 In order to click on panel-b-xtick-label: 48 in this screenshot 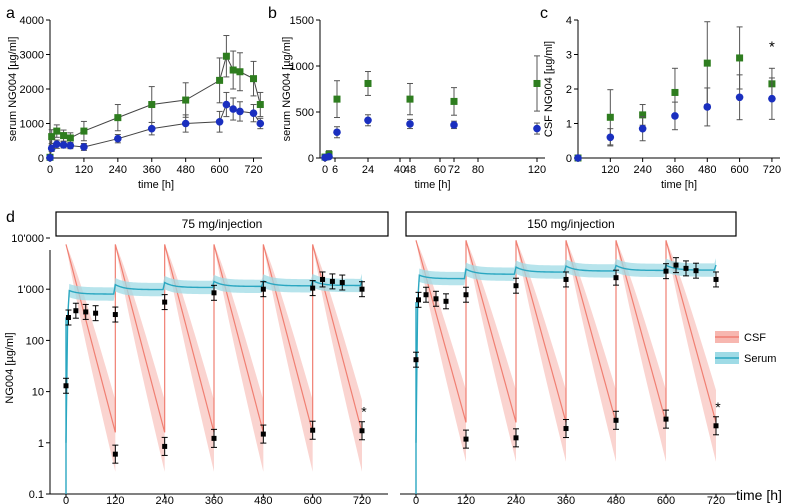, I will do `click(410, 170)`.